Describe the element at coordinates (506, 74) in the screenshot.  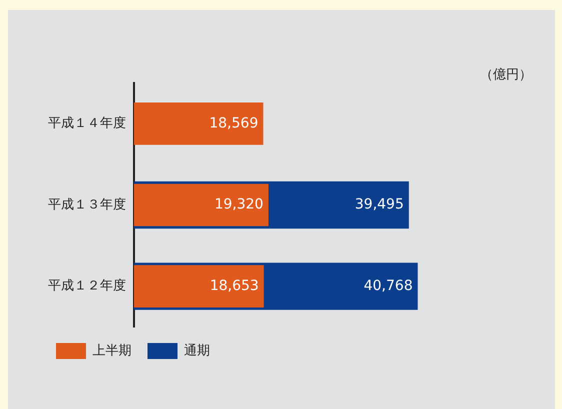
I see `text: （億円）` at that location.